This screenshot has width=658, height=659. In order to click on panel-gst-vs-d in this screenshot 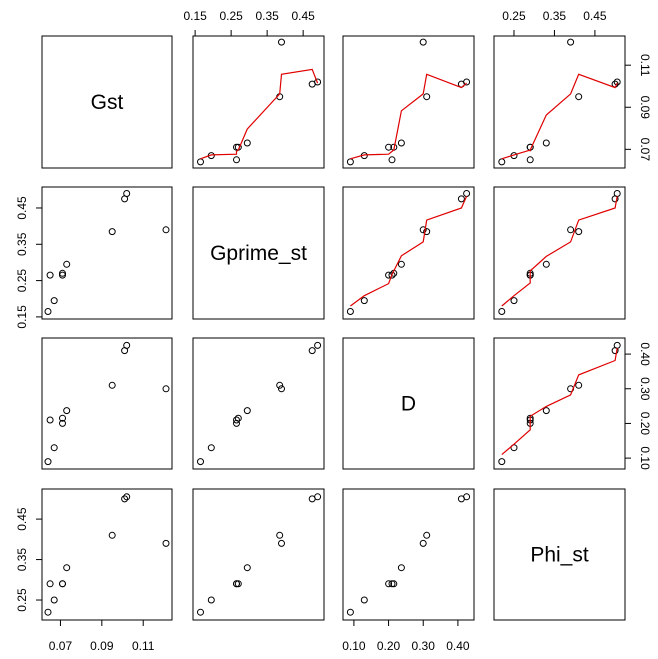, I will do `click(408, 102)`.